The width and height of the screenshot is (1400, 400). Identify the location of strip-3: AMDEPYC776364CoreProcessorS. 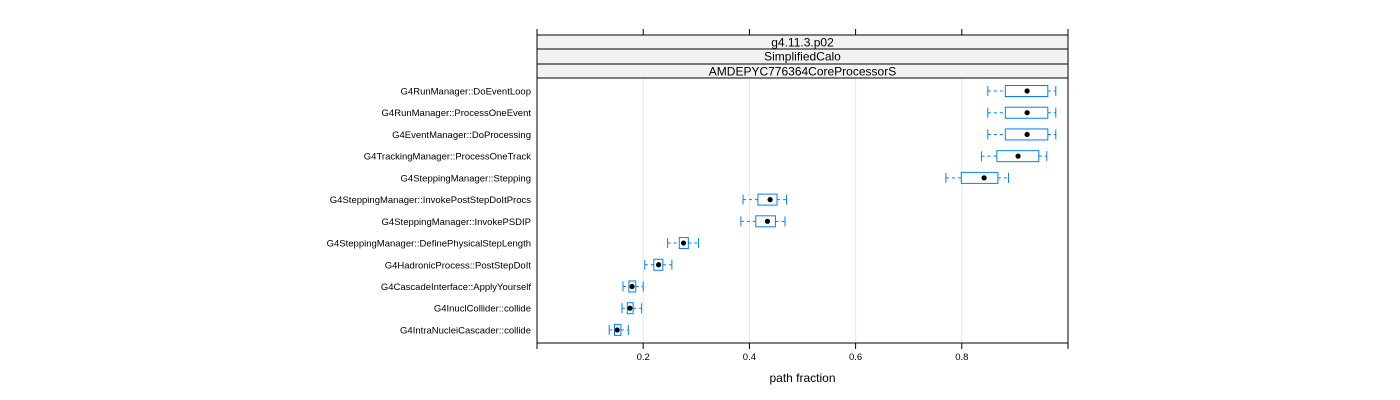
(802, 71).